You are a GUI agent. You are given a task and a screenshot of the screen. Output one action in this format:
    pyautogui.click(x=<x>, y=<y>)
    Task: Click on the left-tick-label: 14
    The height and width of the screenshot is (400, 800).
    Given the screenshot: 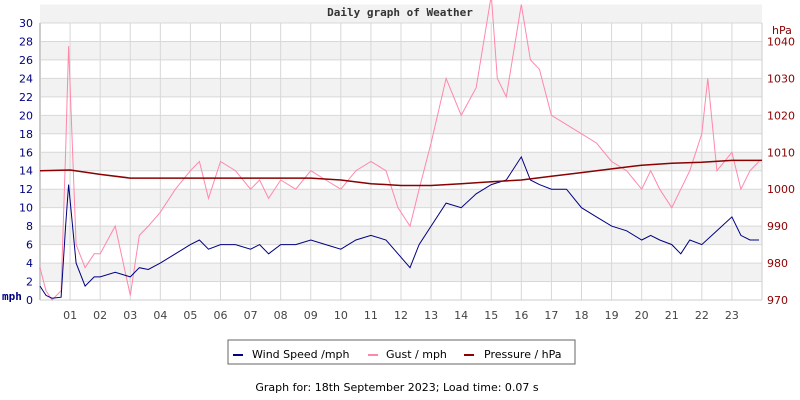 What is the action you would take?
    pyautogui.click(x=26, y=171)
    